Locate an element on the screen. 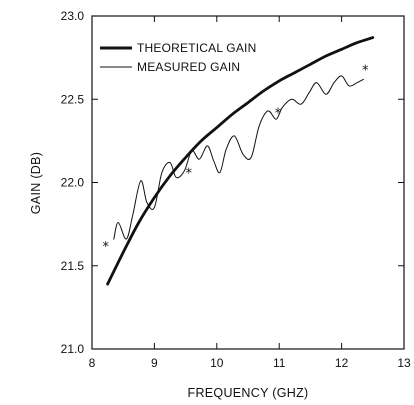 The height and width of the screenshot is (405, 414). y-tick-label: 21.5 is located at coordinates (73, 266).